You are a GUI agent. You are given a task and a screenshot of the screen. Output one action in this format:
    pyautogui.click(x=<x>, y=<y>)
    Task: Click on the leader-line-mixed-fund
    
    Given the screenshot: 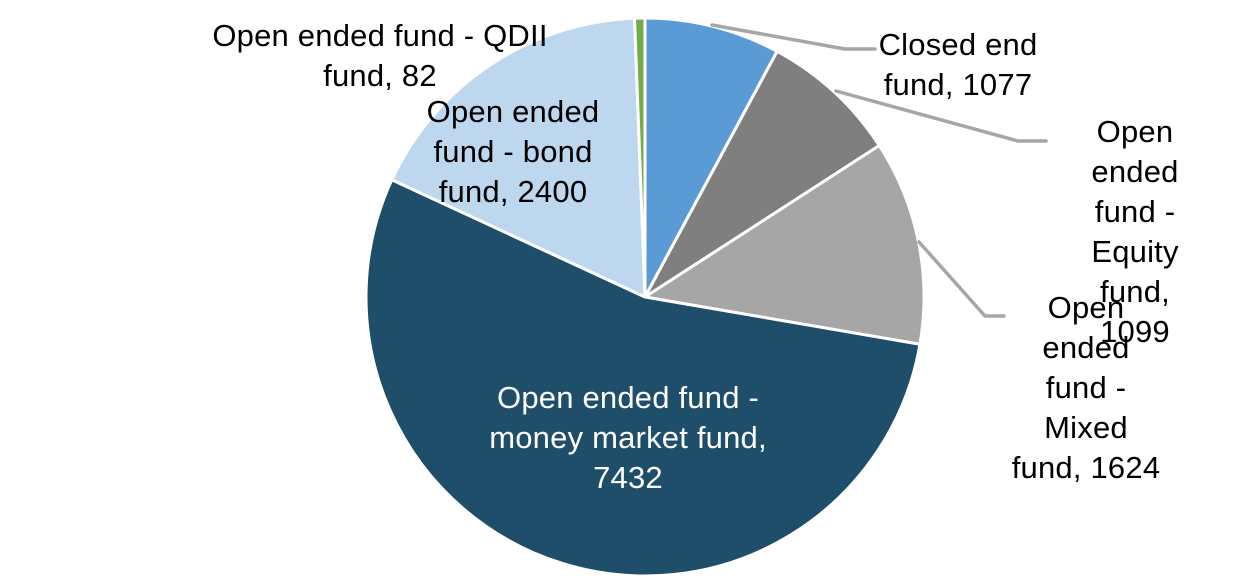 What is the action you would take?
    pyautogui.click(x=961, y=279)
    